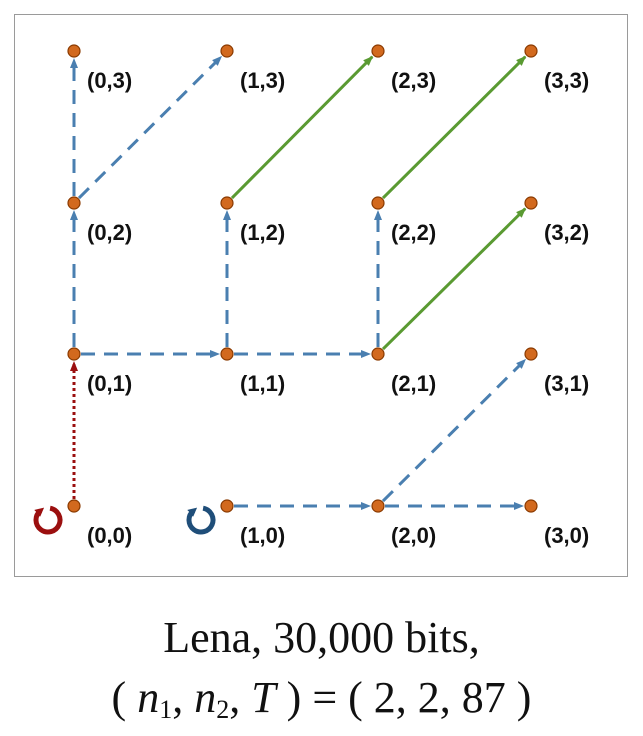 The image size is (643, 736). What do you see at coordinates (166, 709) in the screenshot?
I see `caption-n1-subscript: 1` at bounding box center [166, 709].